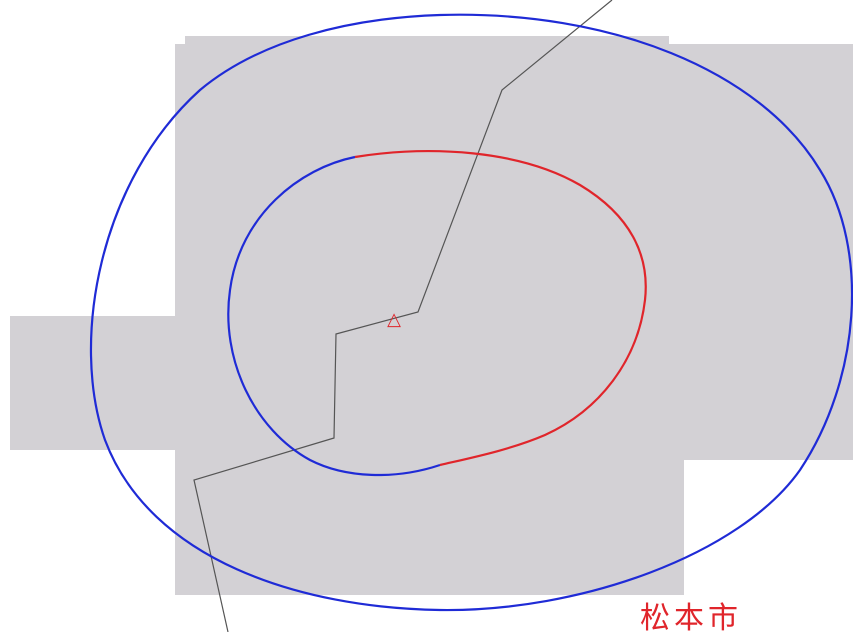 Image resolution: width=853 pixels, height=632 pixels. I want to click on shaded-area-left, so click(95, 383).